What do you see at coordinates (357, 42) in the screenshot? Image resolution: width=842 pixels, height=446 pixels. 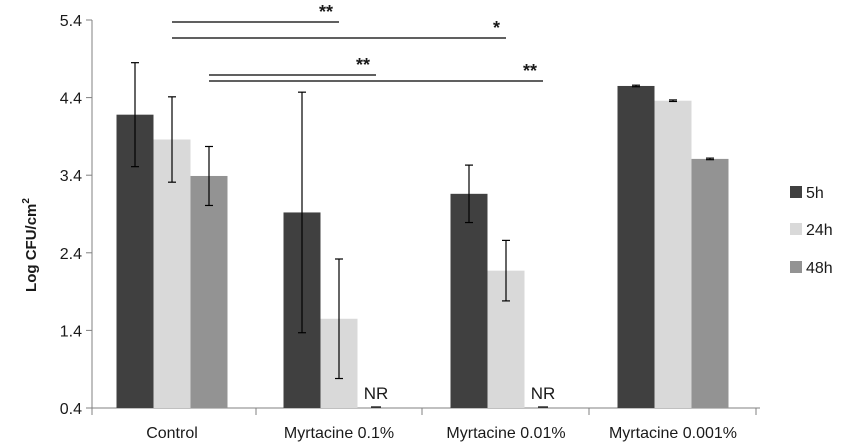 I see `significance-brackets: ***** **` at bounding box center [357, 42].